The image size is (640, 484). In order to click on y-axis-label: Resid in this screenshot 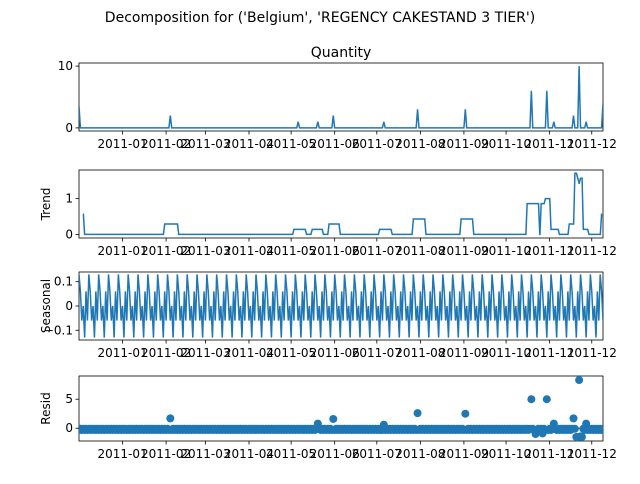, I will do `click(46, 408)`.